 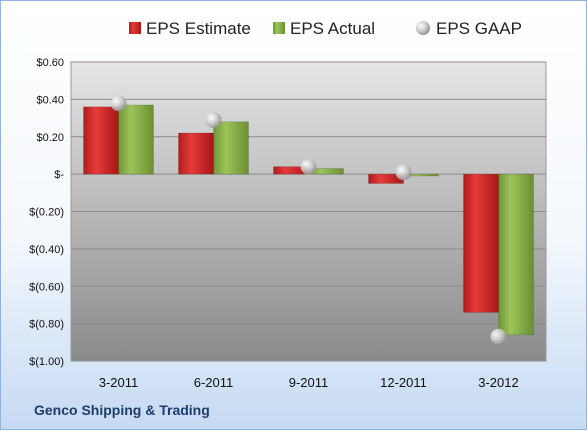 I want to click on x-tick-label: 3-2011, so click(x=119, y=382).